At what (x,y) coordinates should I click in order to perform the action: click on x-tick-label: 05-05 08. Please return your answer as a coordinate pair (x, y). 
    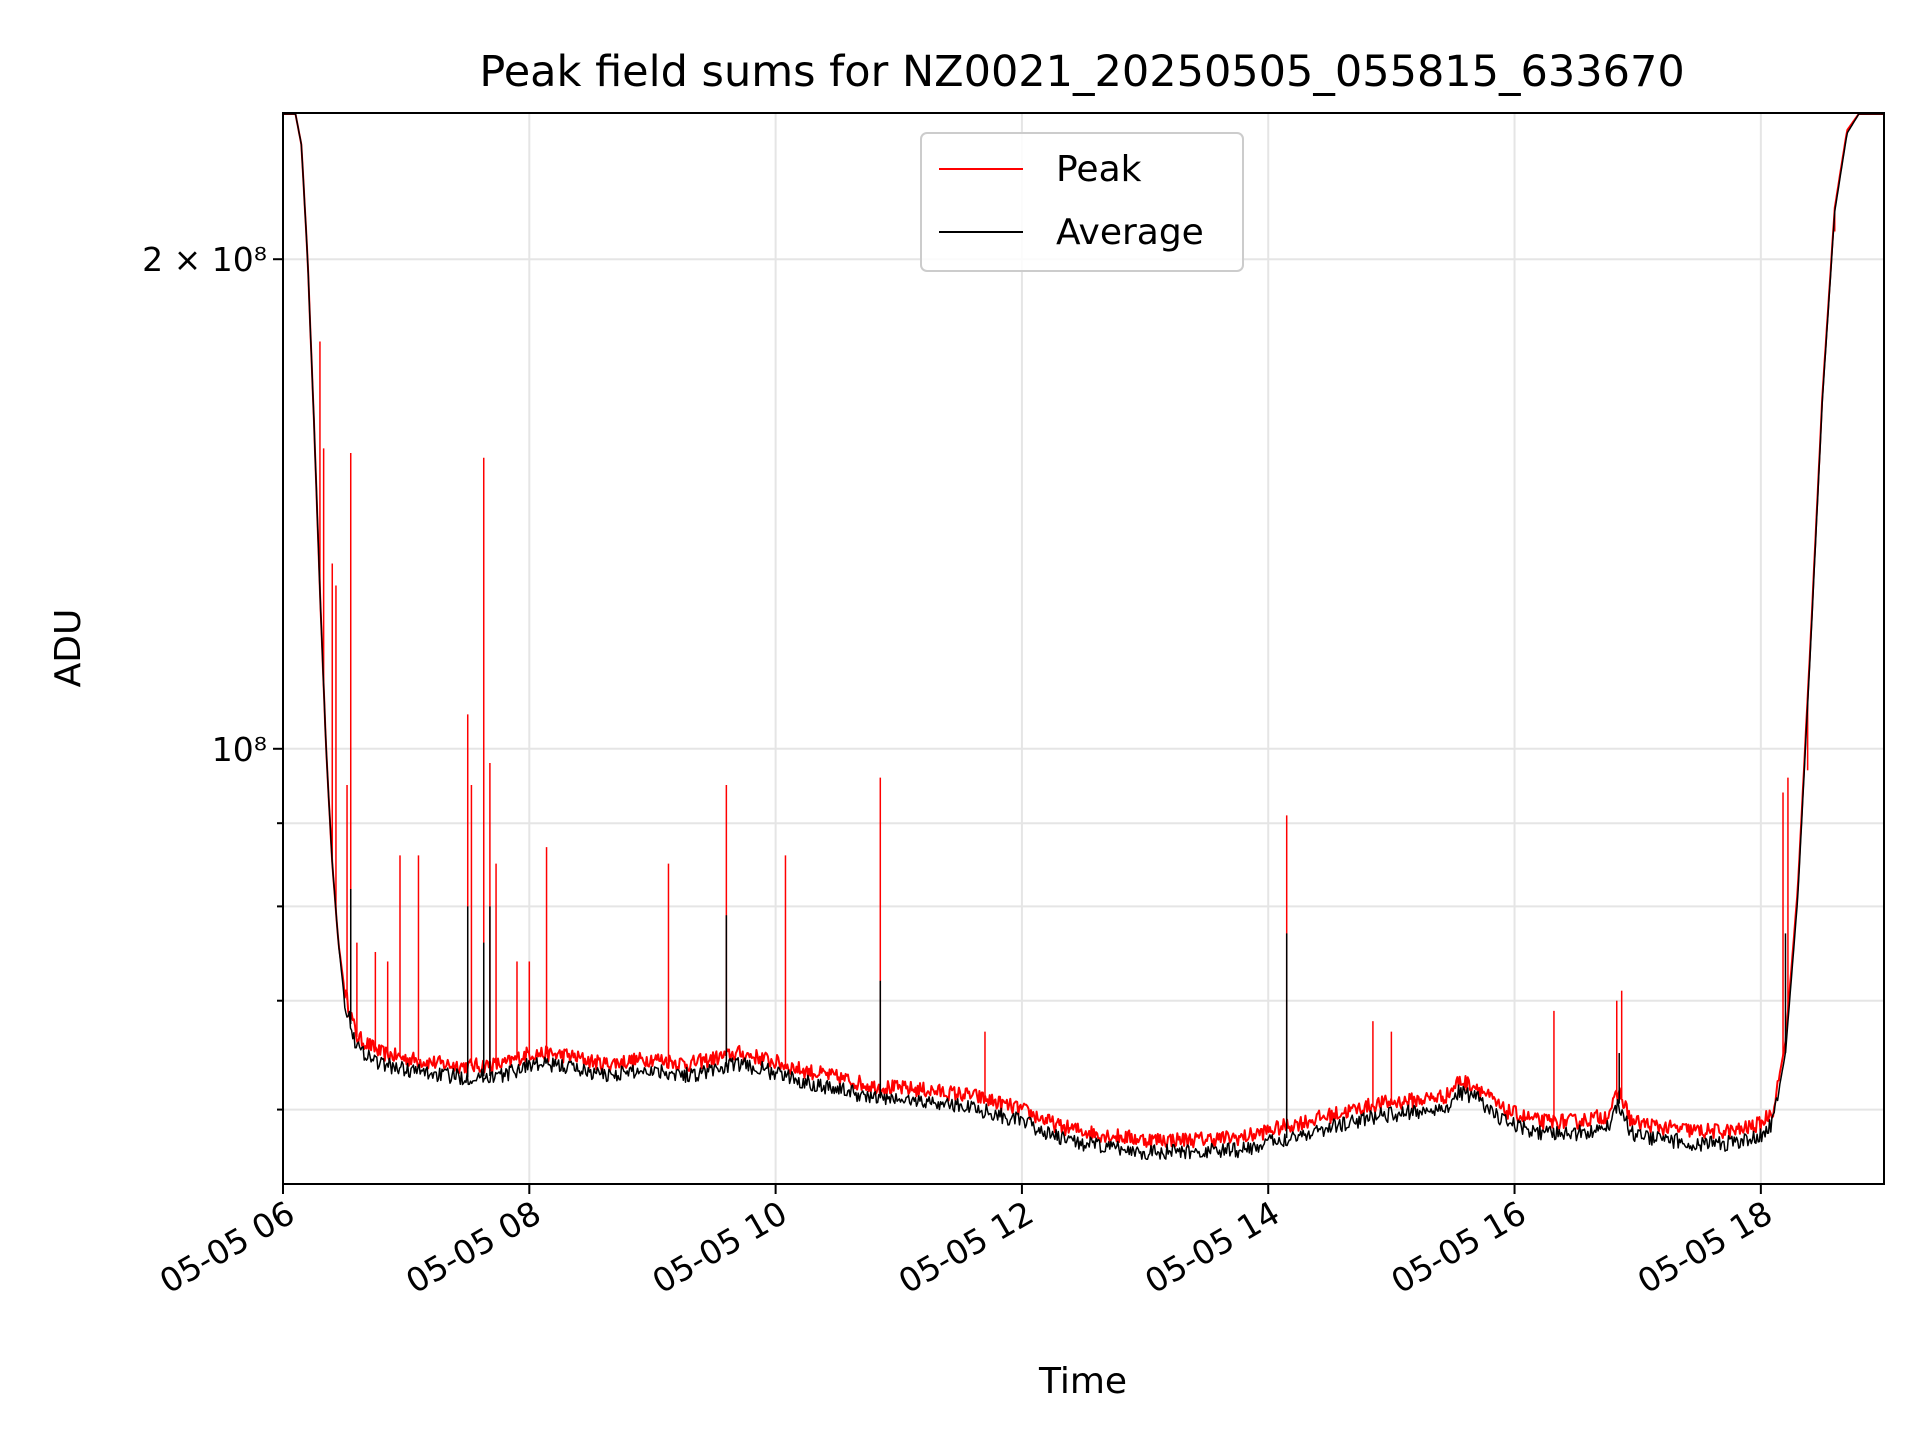
    Looking at the image, I should click on (473, 1247).